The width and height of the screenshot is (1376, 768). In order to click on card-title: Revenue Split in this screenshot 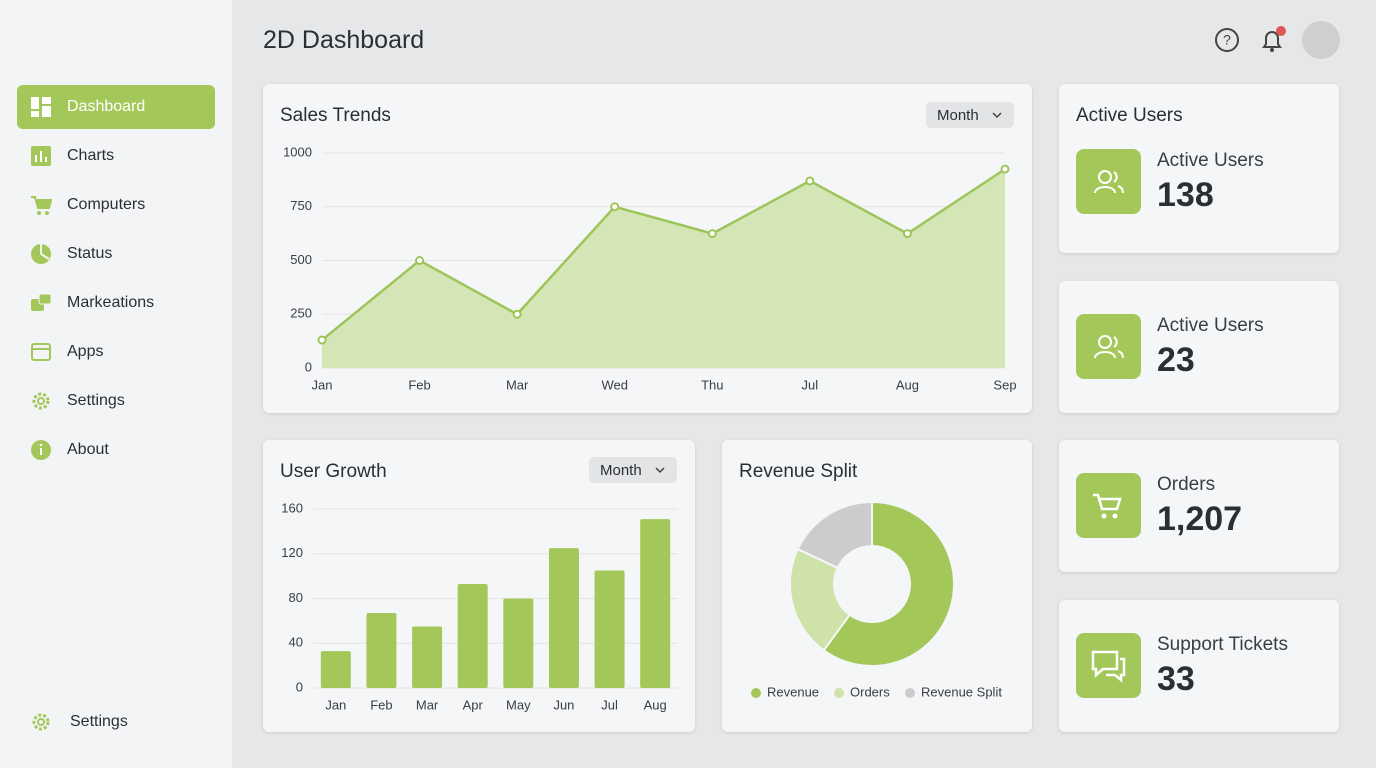, I will do `click(798, 471)`.